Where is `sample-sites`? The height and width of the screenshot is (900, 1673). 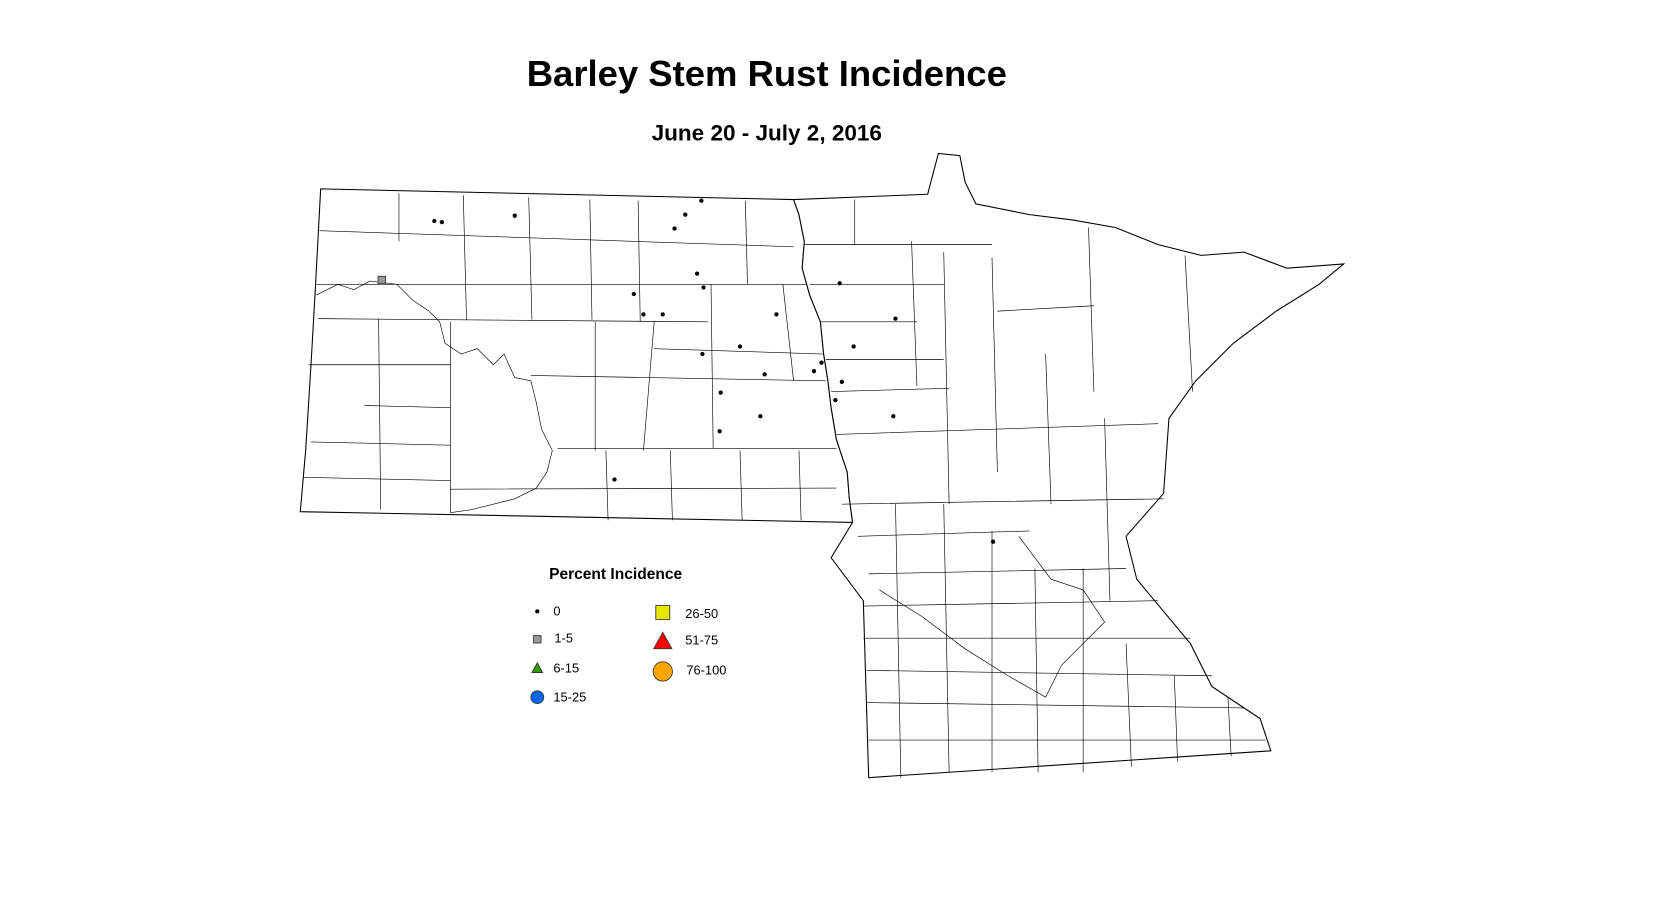
sample-sites is located at coordinates (686, 371).